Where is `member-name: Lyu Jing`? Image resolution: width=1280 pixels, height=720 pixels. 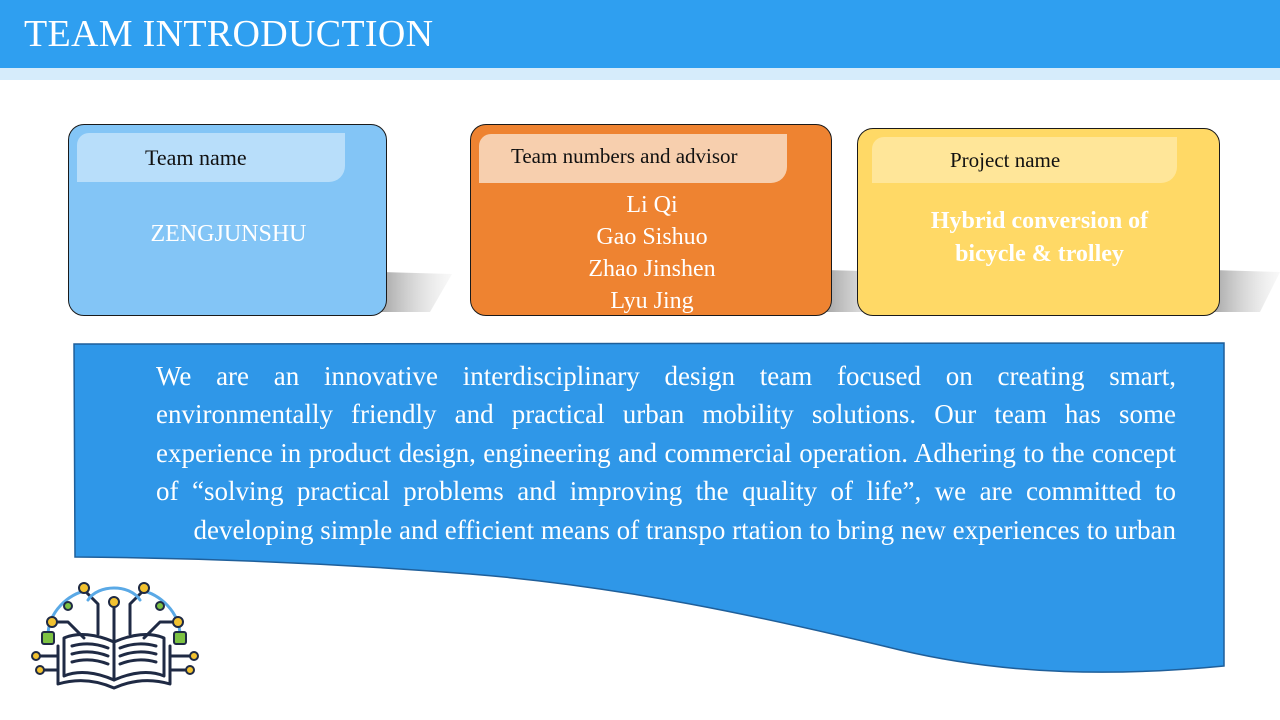 member-name: Lyu Jing is located at coordinates (652, 301).